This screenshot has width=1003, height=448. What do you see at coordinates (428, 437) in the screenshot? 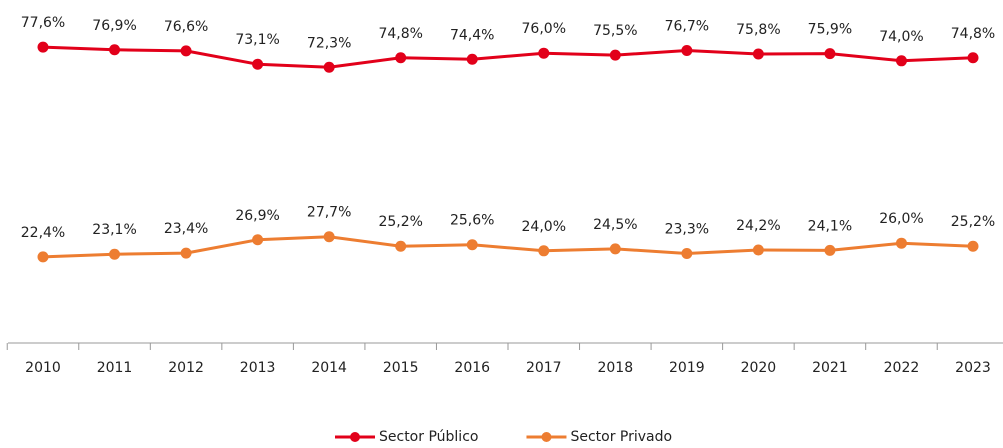
I see `legend-label: Sector Público` at bounding box center [428, 437].